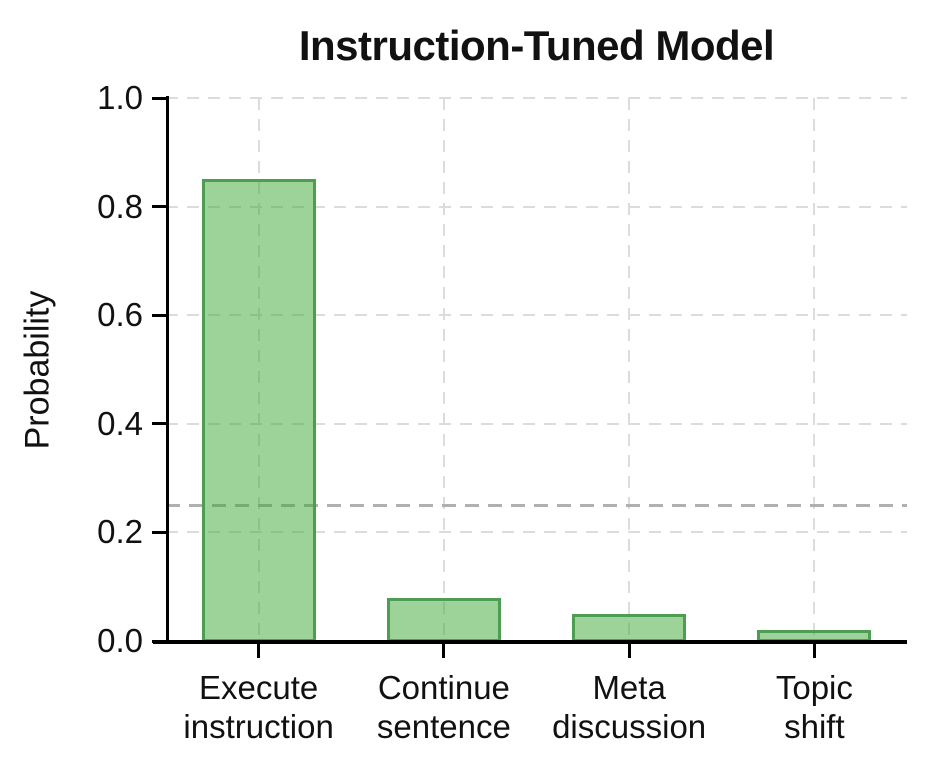  I want to click on y-tick-label: 0.2, so click(120, 532).